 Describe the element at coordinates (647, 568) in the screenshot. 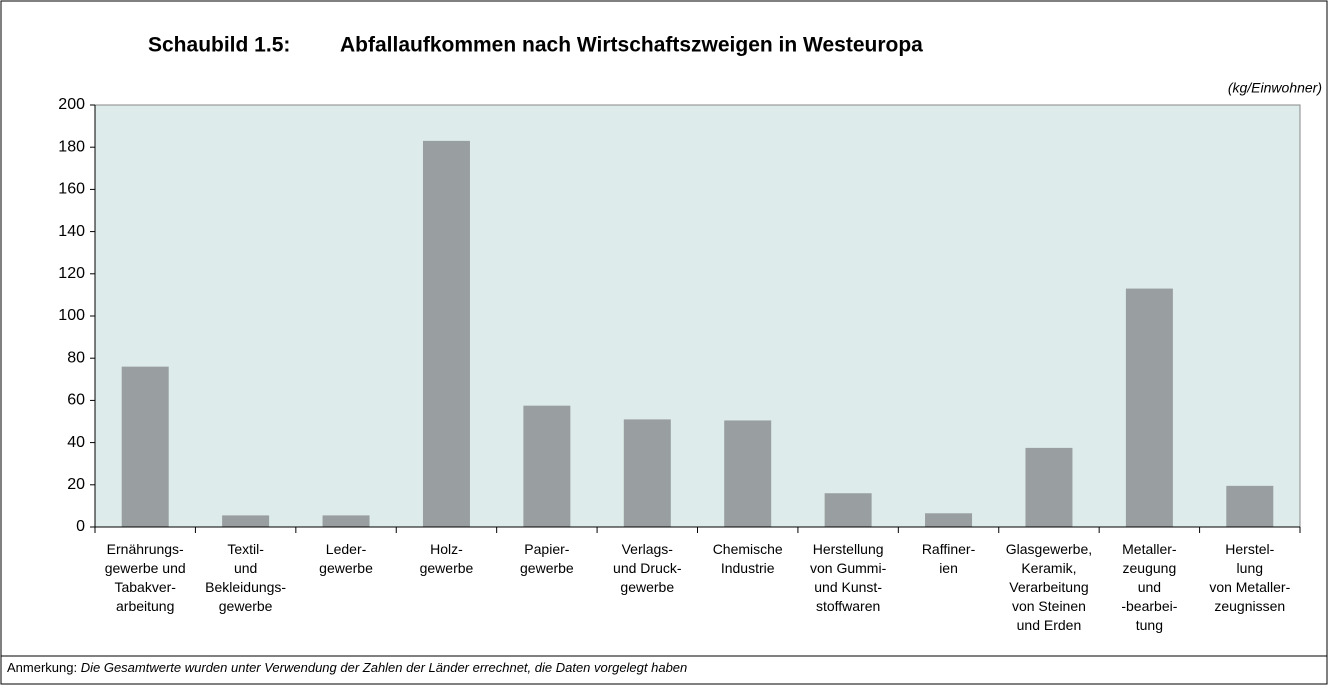

I see `x-tick-label: Verlags- und Druck- gewerbe` at that location.